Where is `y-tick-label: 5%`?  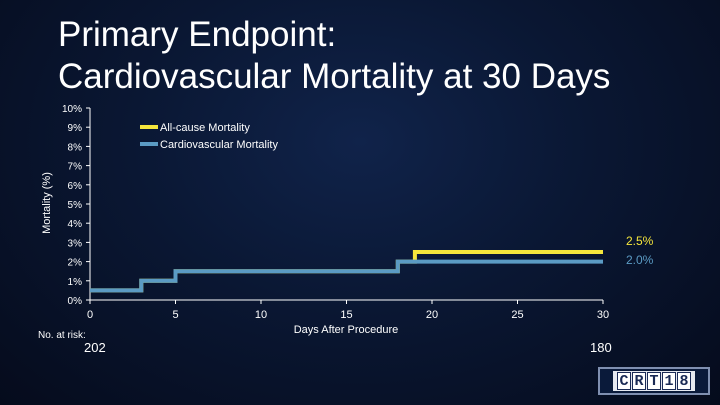
y-tick-label: 5% is located at coordinates (75, 205).